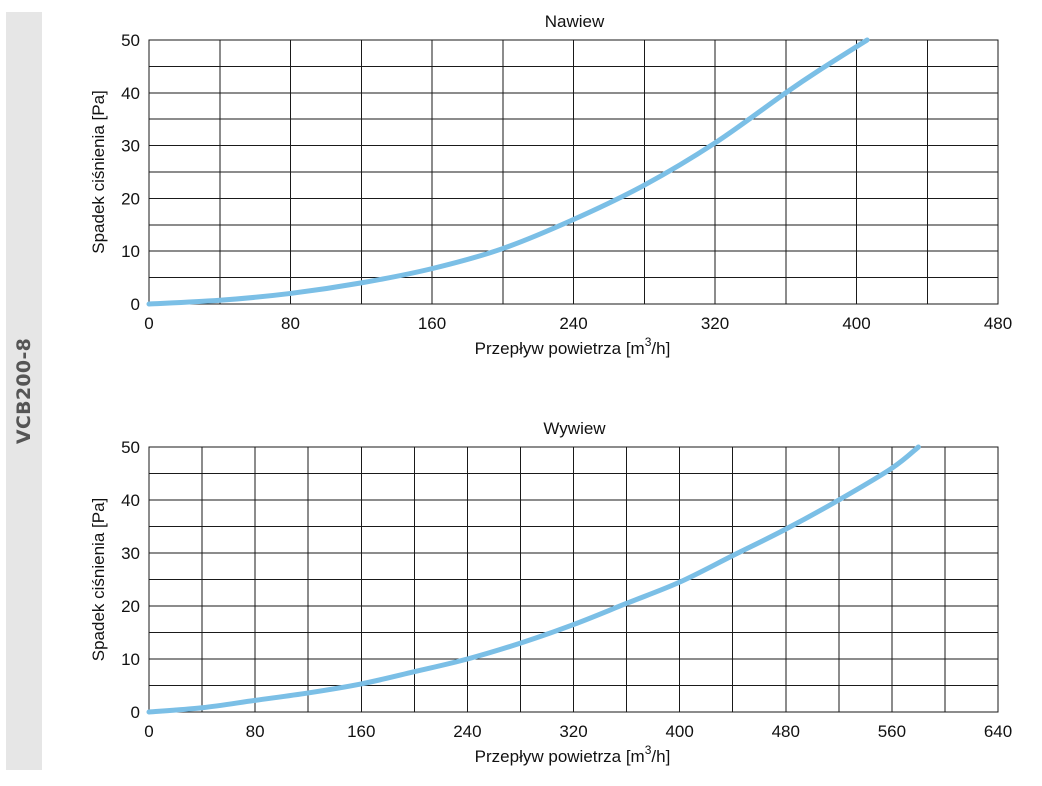  What do you see at coordinates (24, 391) in the screenshot?
I see `side-band` at bounding box center [24, 391].